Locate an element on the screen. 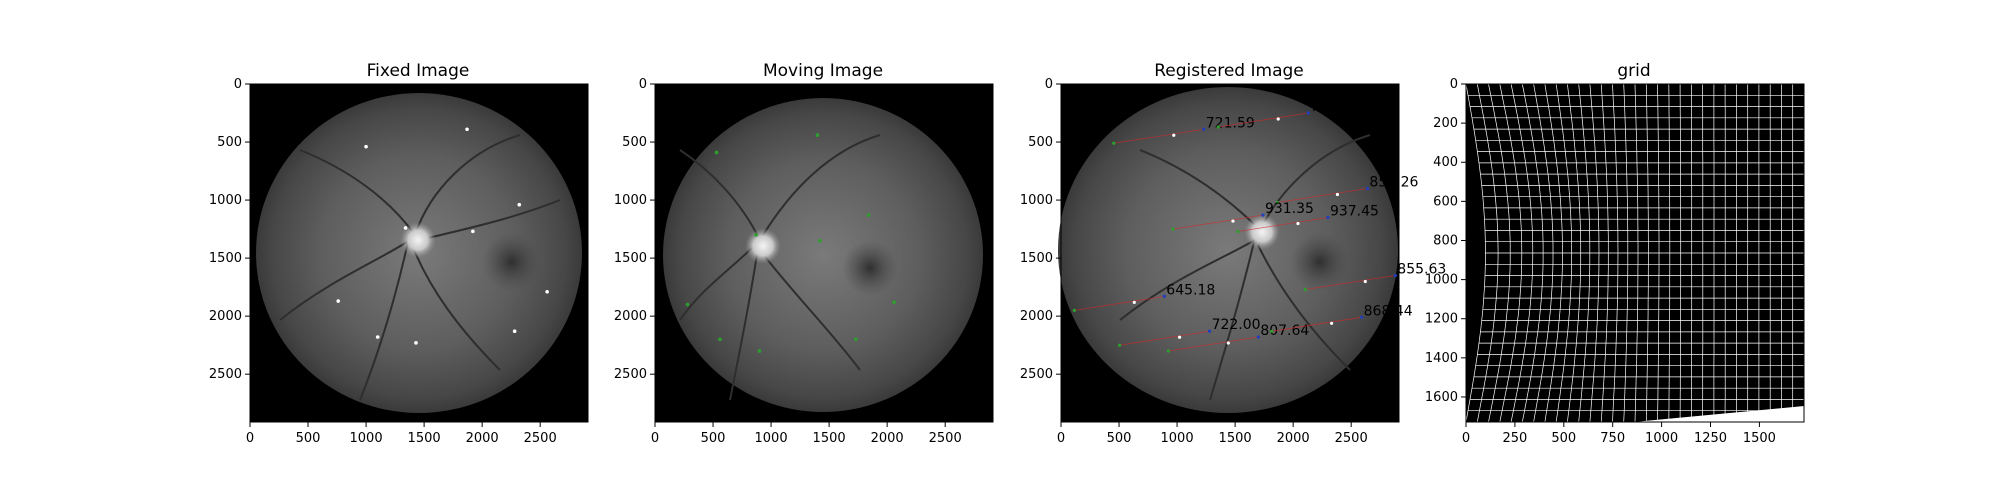  y-tick-label: 1600 is located at coordinates (1441, 397).